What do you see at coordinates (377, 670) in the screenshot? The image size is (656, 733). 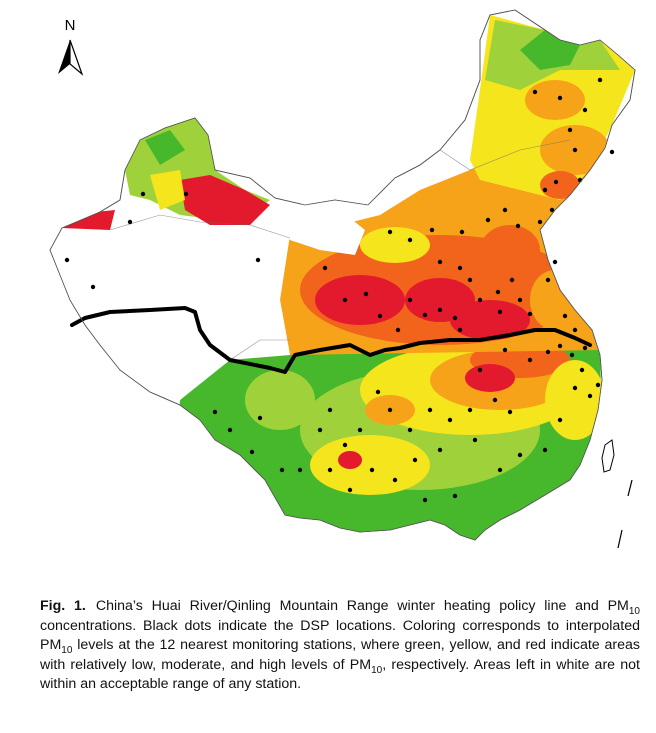 I see `caption-sub-3: 10` at bounding box center [377, 670].